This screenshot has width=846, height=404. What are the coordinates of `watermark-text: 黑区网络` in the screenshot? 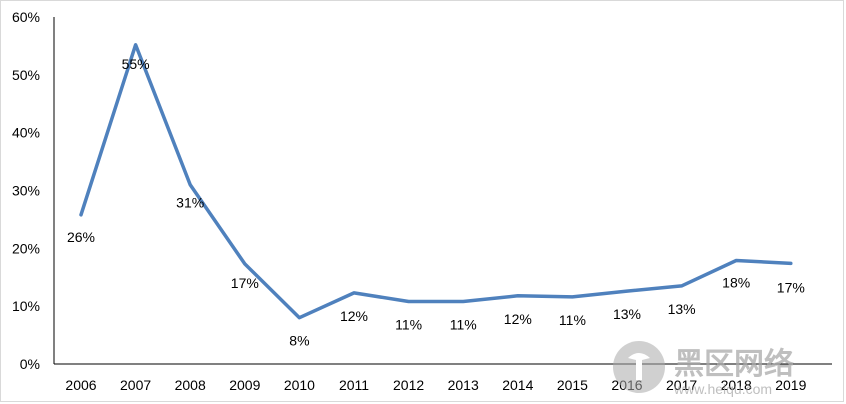 It's located at (734, 364).